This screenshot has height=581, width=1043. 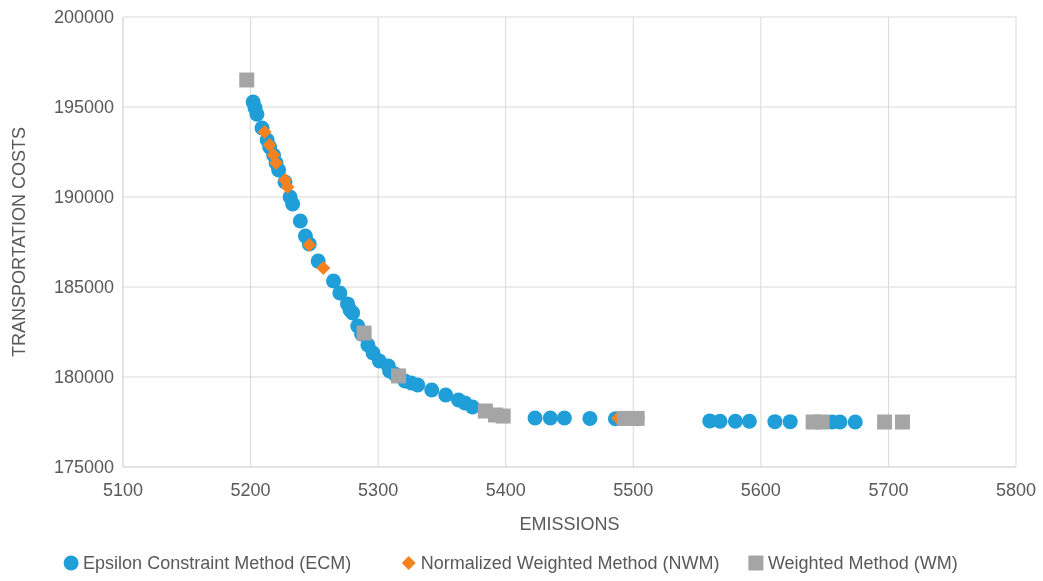 What do you see at coordinates (569, 524) in the screenshot?
I see `x-axis-title: EMISSIONS` at bounding box center [569, 524].